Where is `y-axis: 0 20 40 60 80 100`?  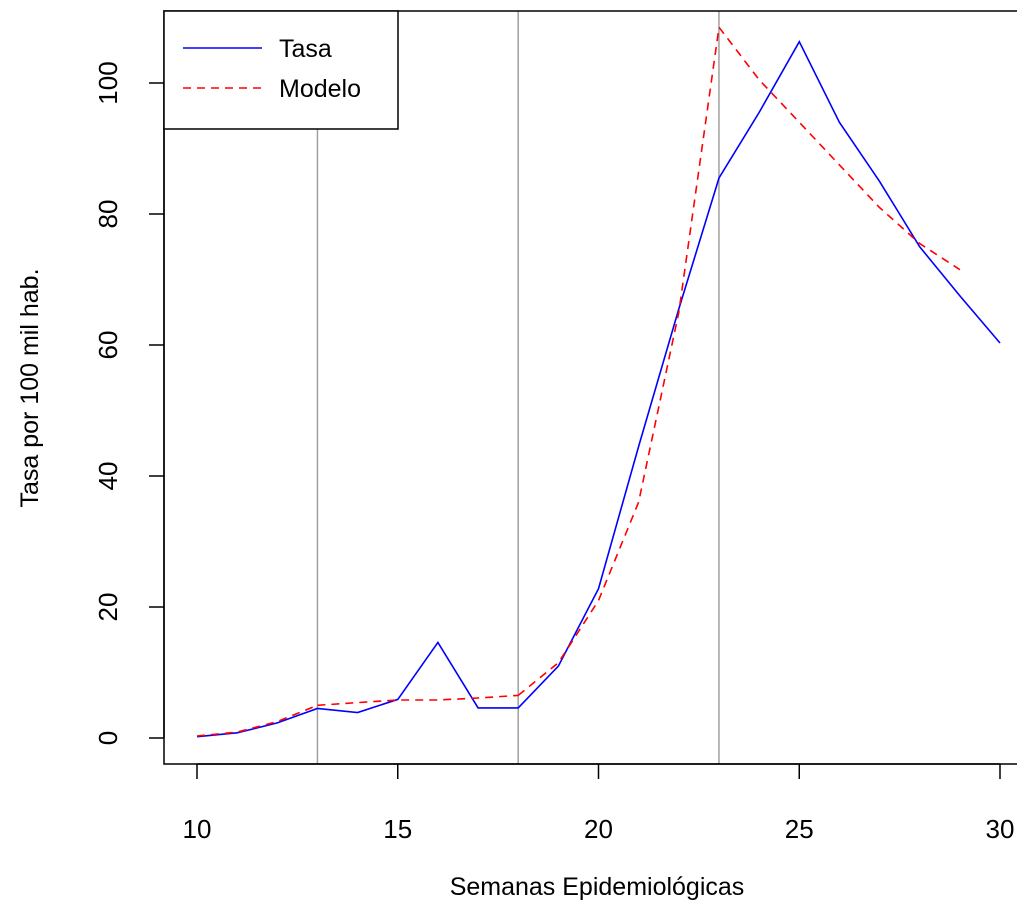
y-axis: 0 20 40 60 80 100 is located at coordinates (129, 403).